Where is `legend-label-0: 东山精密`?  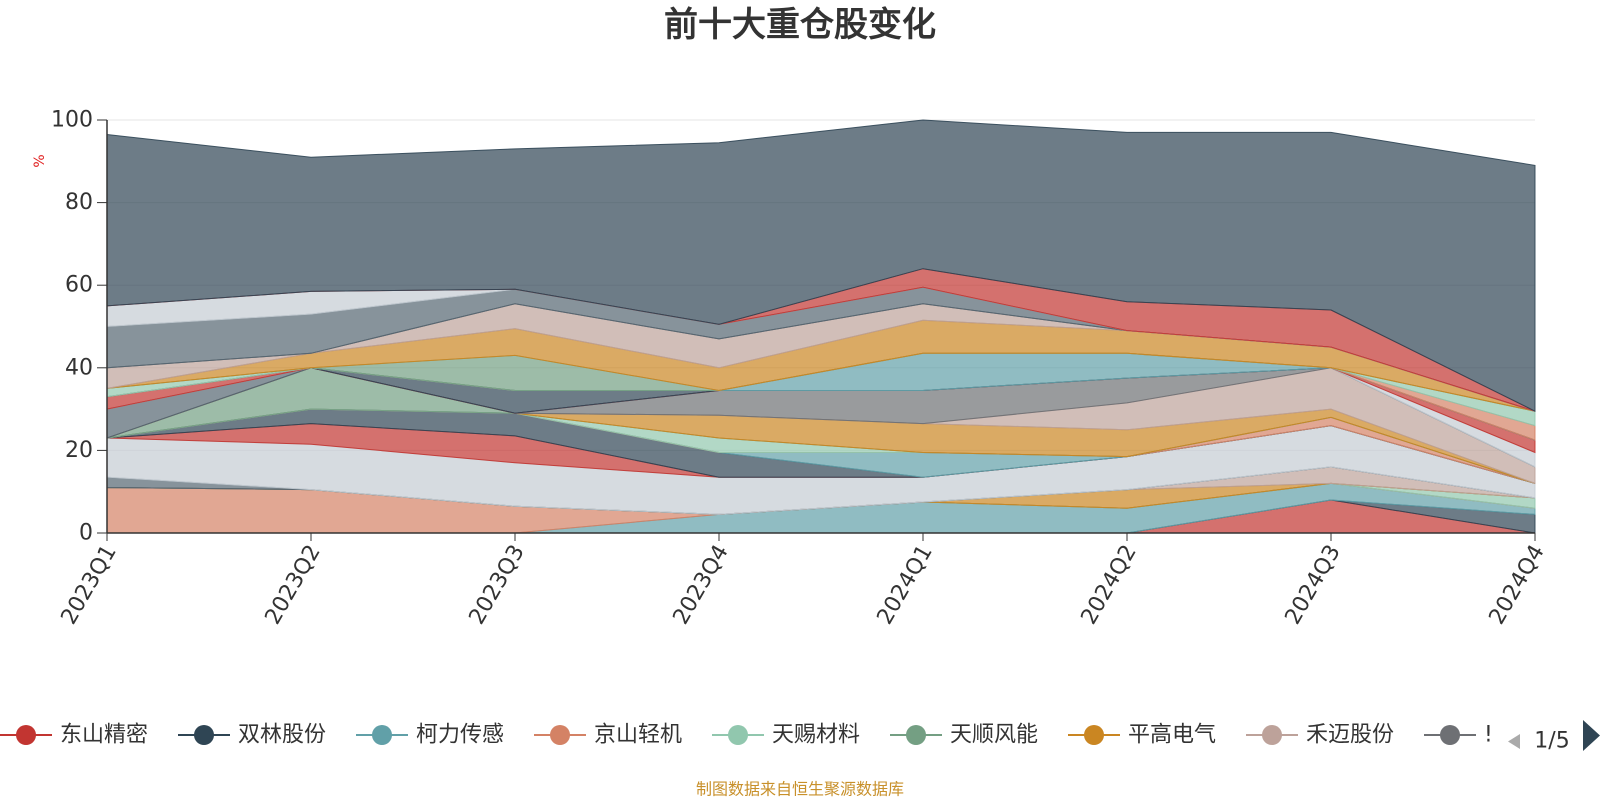
legend-label-0: 东山精密 is located at coordinates (104, 735).